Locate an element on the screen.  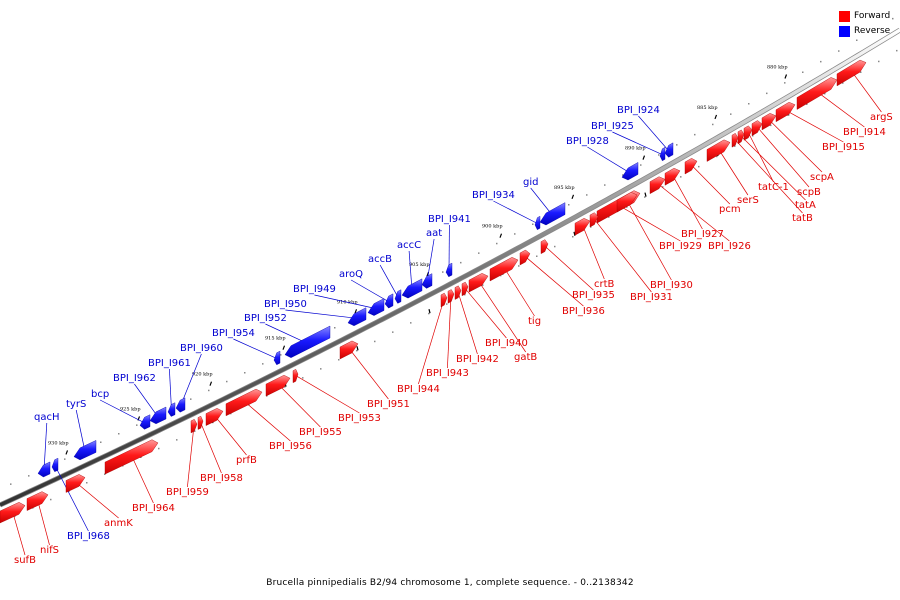
gene-label-bpi-i929: BPI_I929 is located at coordinates (680, 246).